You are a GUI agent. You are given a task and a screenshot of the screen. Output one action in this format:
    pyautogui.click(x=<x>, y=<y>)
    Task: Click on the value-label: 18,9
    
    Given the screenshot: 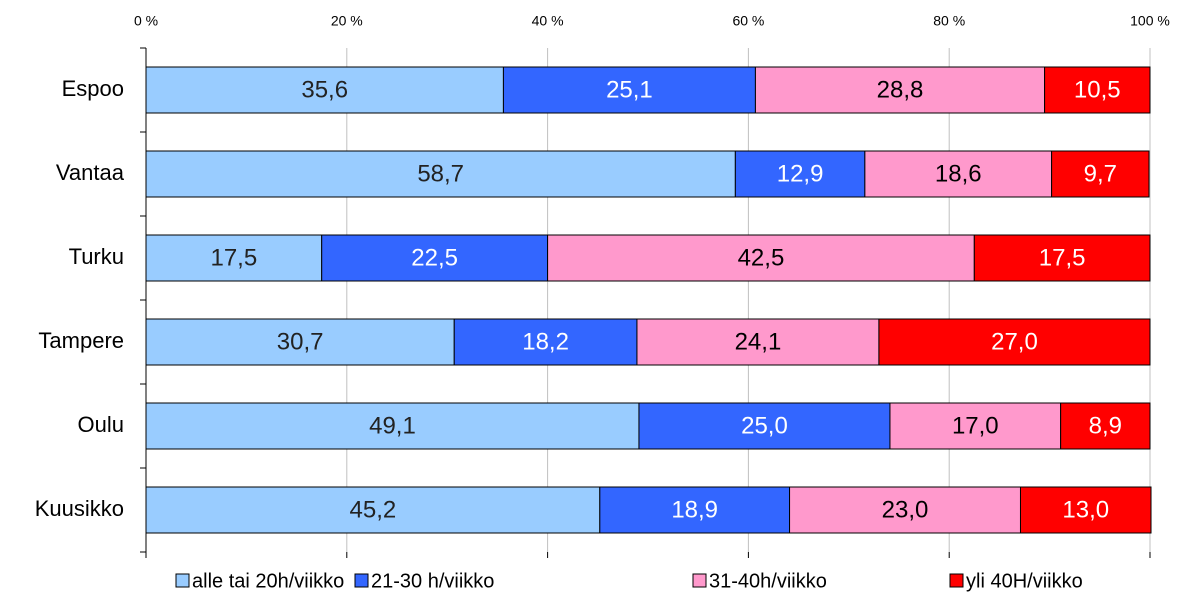 What is the action you would take?
    pyautogui.click(x=694, y=509)
    